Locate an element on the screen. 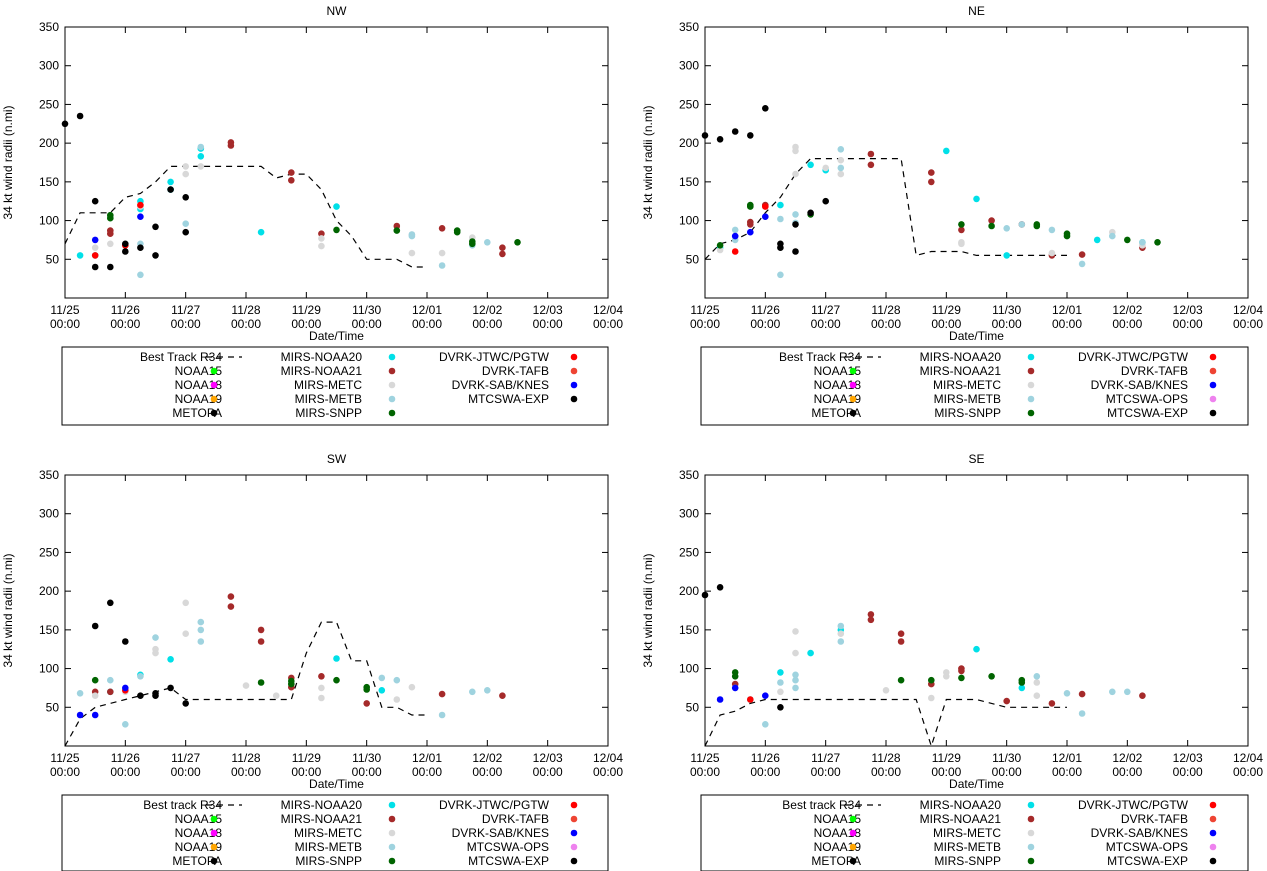  x-tick-label-date: 12/02 is located at coordinates (1127, 758).